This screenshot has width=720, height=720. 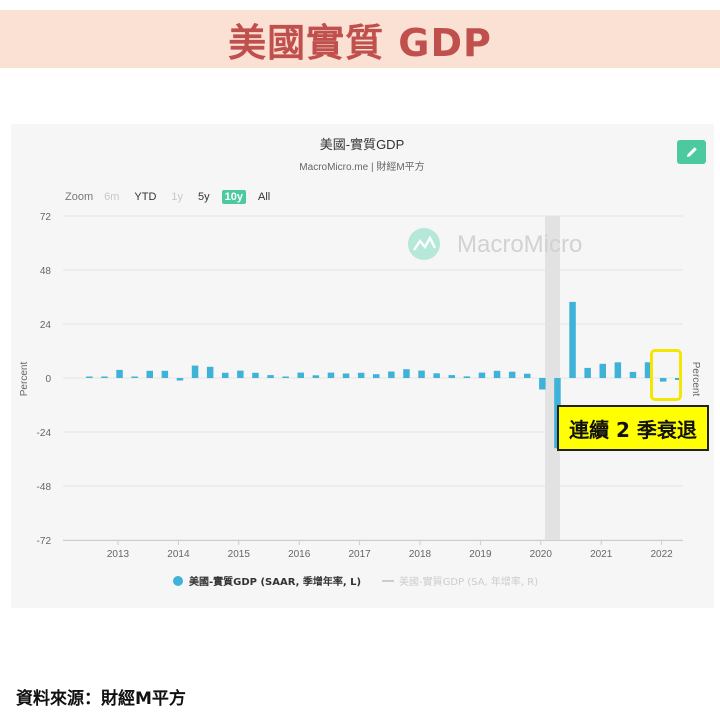 I want to click on bar-2020Q3, so click(x=572, y=339).